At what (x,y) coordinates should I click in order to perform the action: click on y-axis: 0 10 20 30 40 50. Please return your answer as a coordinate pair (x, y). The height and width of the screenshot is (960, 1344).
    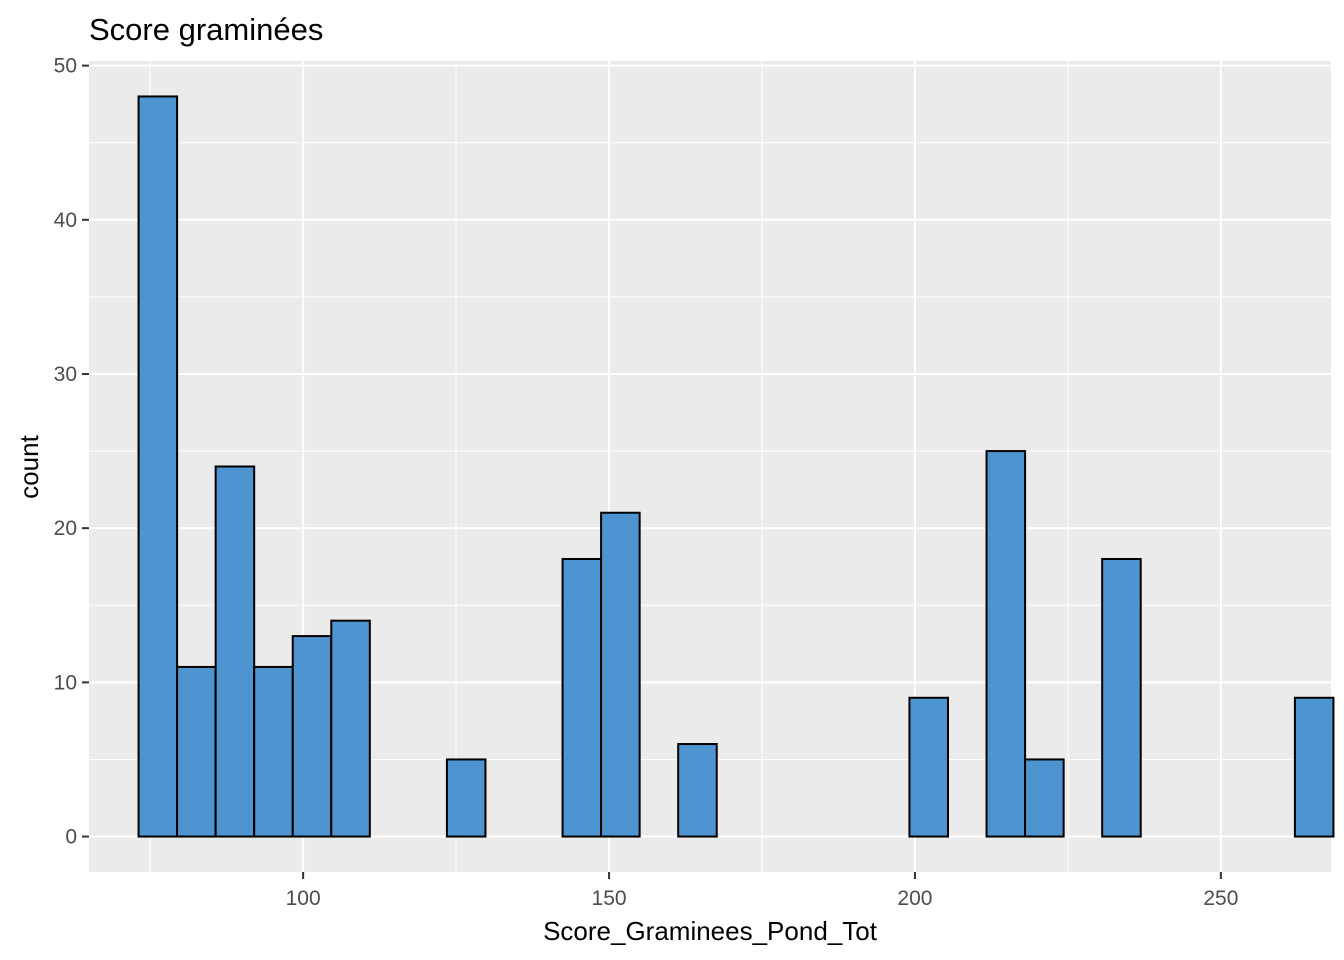
    Looking at the image, I should click on (71, 452).